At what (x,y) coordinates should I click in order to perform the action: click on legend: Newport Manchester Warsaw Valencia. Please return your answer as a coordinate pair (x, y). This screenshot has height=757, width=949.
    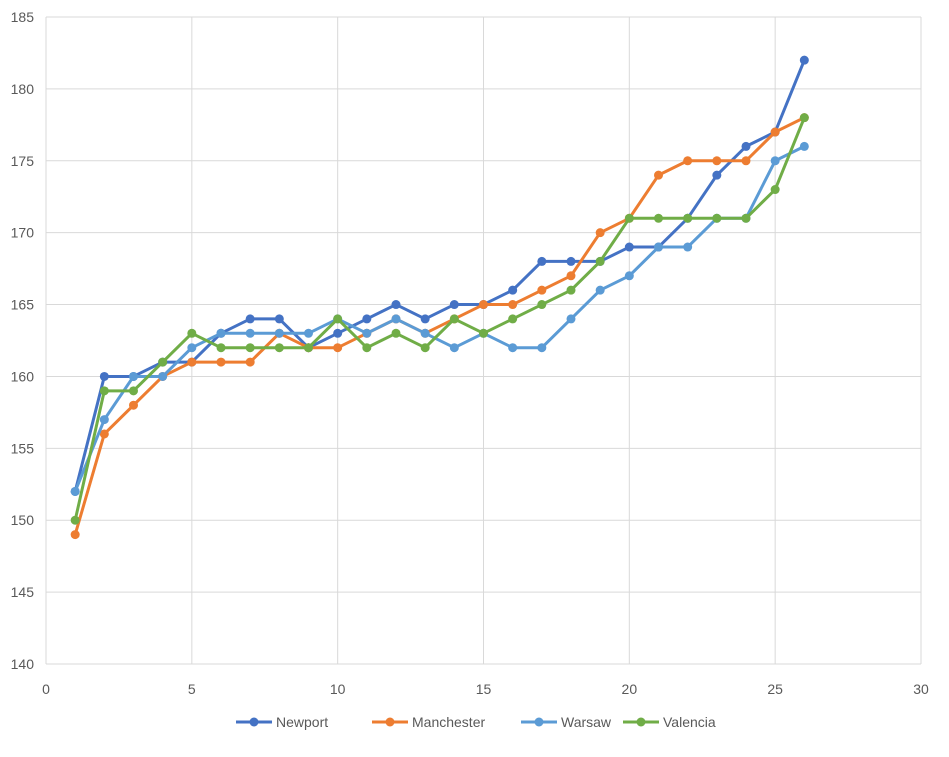
    Looking at the image, I should click on (476, 722).